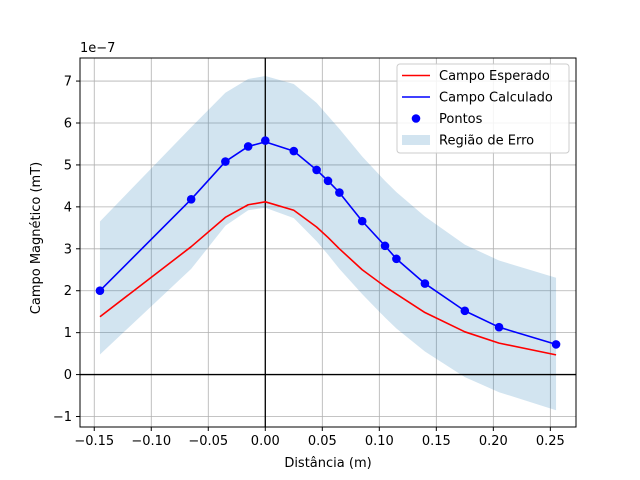 The height and width of the screenshot is (480, 640). What do you see at coordinates (379, 441) in the screenshot?
I see `x-tick-label: 0.10` at bounding box center [379, 441].